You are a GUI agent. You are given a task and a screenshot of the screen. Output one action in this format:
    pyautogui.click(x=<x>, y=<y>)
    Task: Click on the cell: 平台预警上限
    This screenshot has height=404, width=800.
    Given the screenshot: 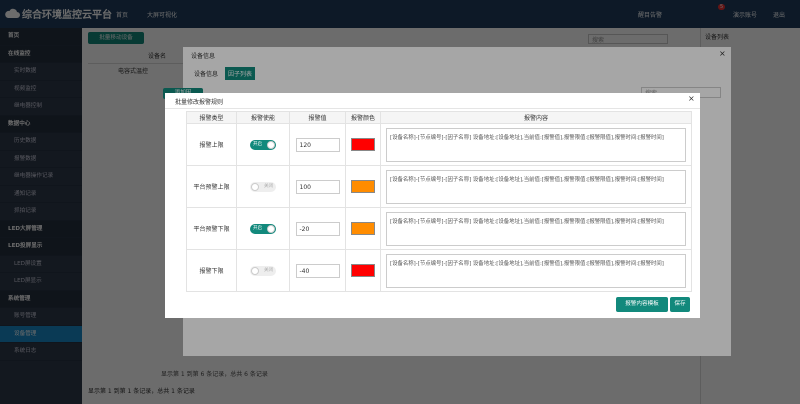 What is the action you would take?
    pyautogui.click(x=211, y=187)
    